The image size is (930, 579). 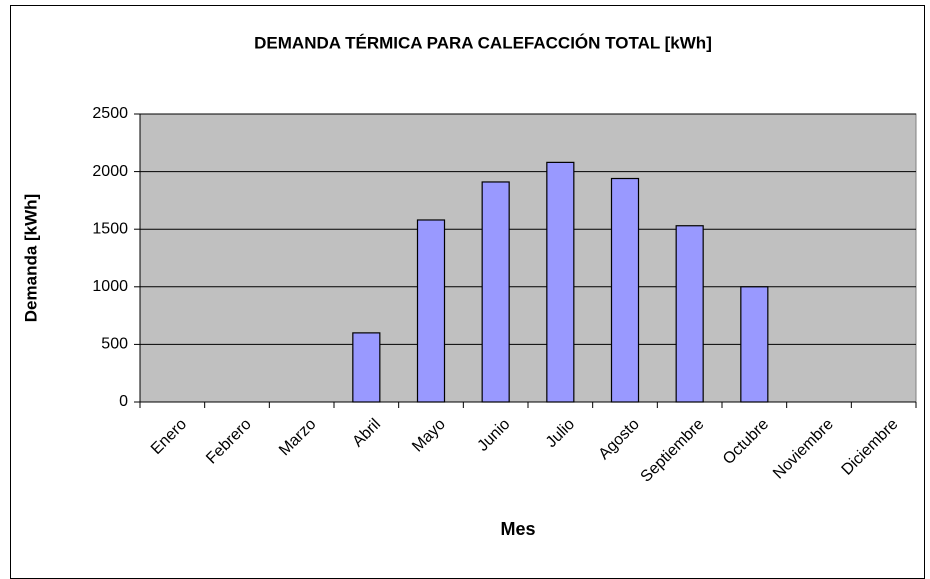 I want to click on y-tick-label: 2000, so click(x=110, y=171).